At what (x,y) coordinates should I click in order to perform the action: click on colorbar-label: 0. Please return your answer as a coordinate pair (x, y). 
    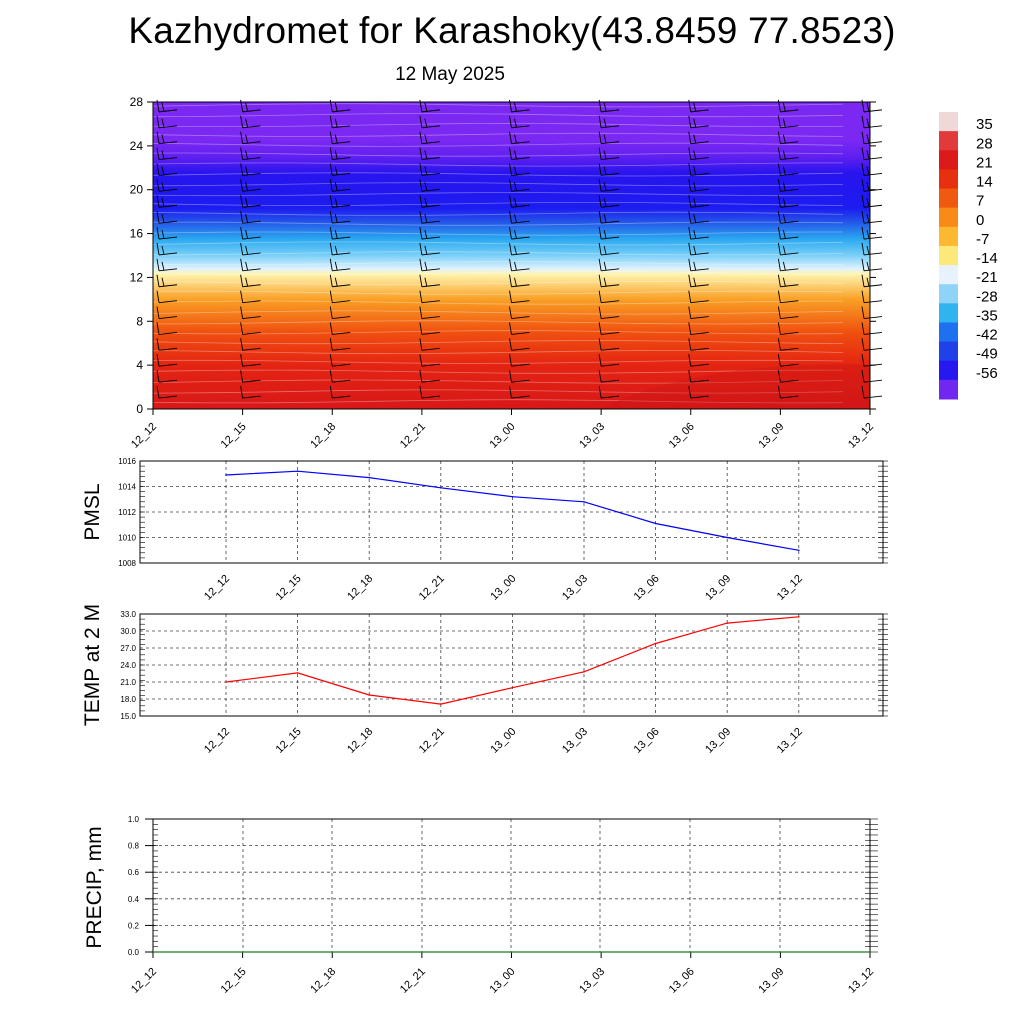
    Looking at the image, I should click on (980, 220).